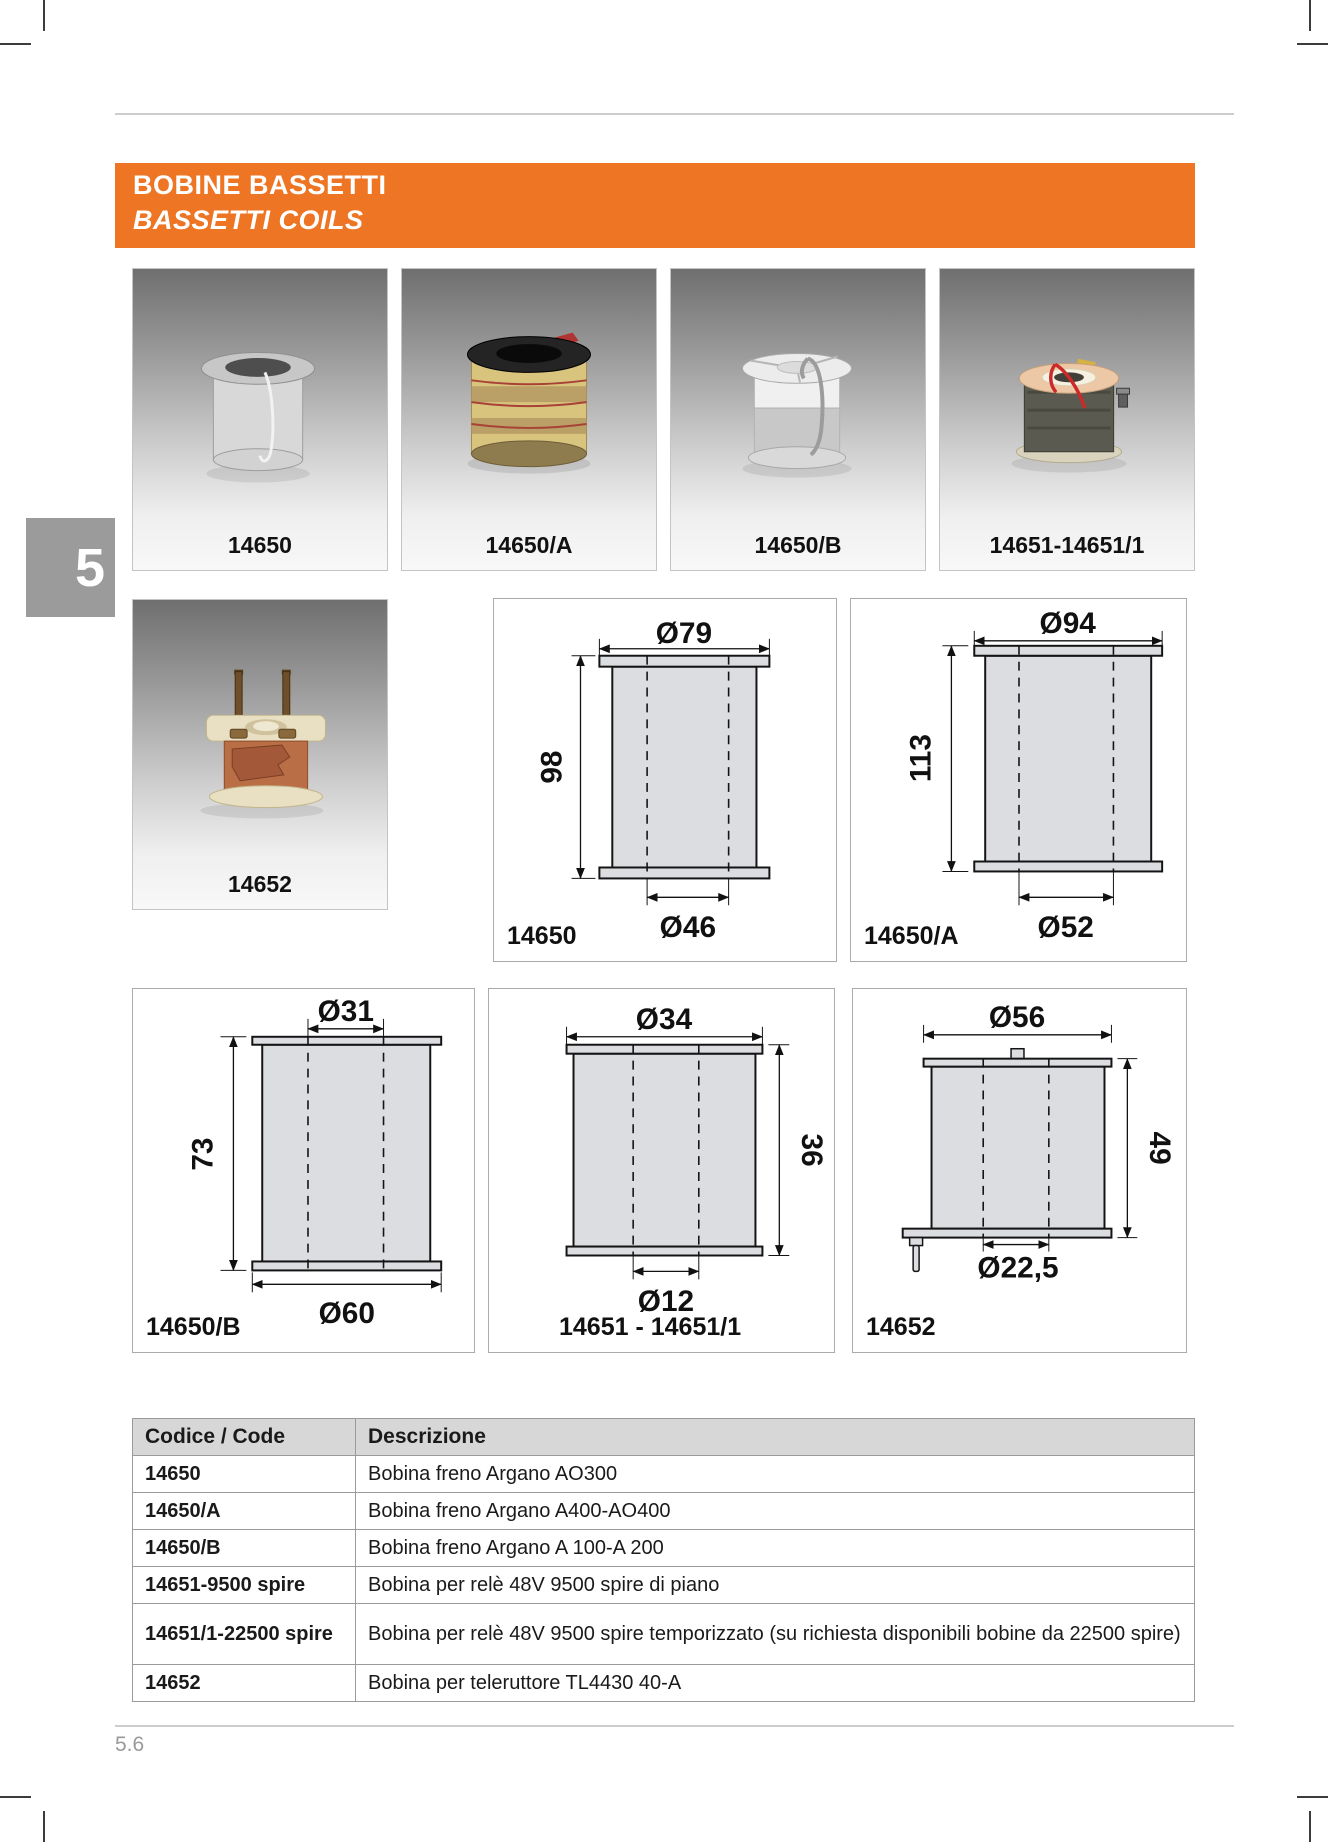 The height and width of the screenshot is (1842, 1328). I want to click on photo-label: 14651-14651/1, so click(1067, 545).